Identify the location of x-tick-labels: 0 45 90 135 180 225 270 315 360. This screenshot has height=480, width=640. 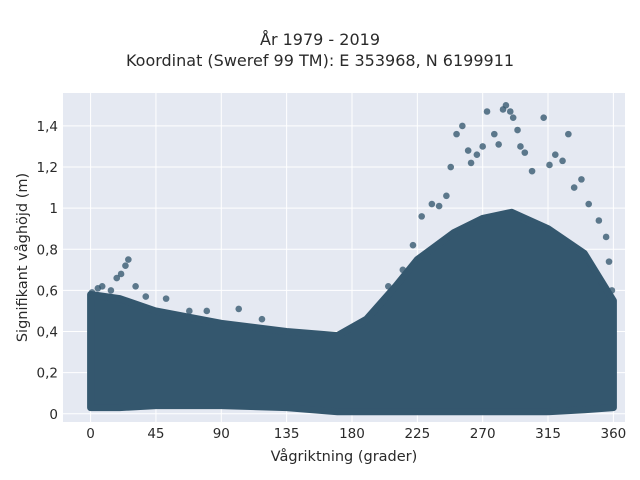
(356, 434).